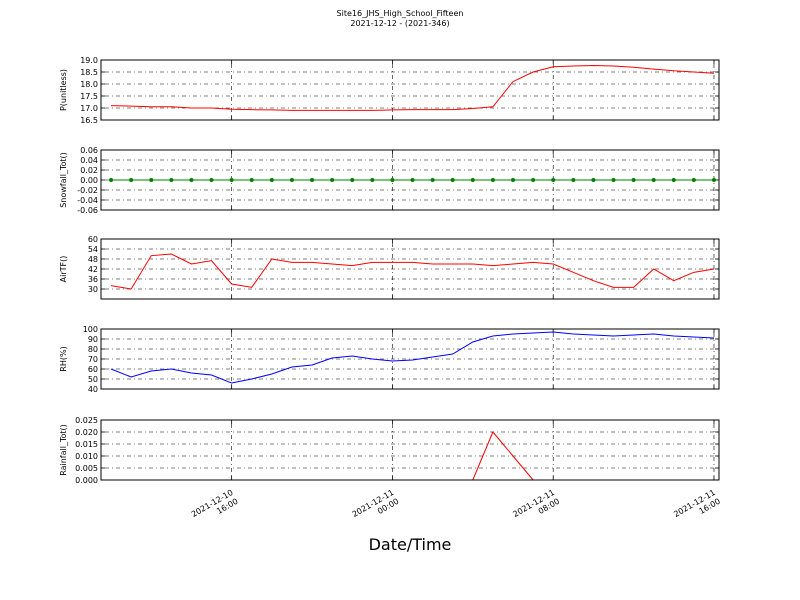  Describe the element at coordinates (410, 544) in the screenshot. I see `x-axis-label: Date/Time` at that location.